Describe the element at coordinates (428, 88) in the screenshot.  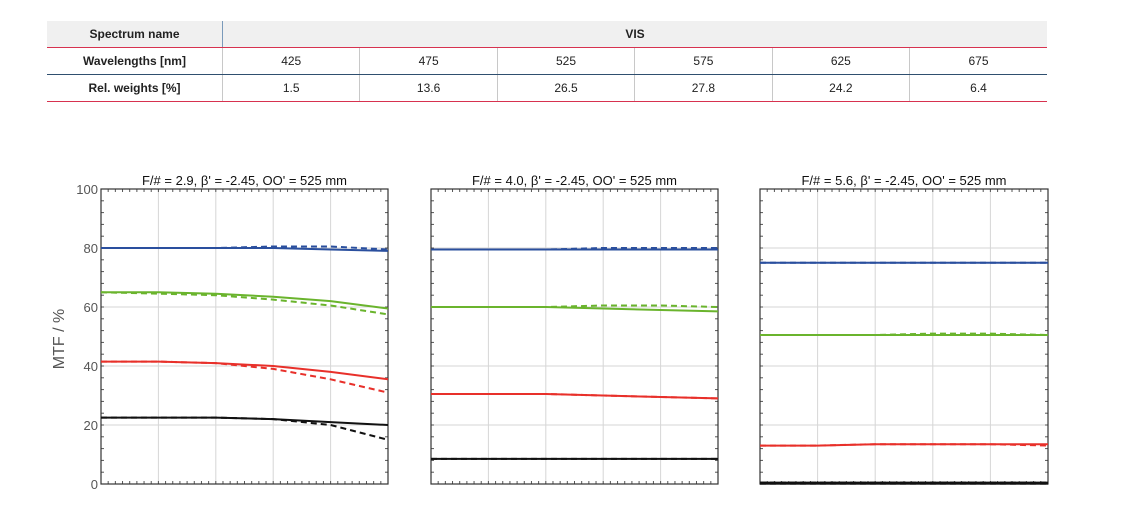
I see `weight-cell: 13.6` at that location.